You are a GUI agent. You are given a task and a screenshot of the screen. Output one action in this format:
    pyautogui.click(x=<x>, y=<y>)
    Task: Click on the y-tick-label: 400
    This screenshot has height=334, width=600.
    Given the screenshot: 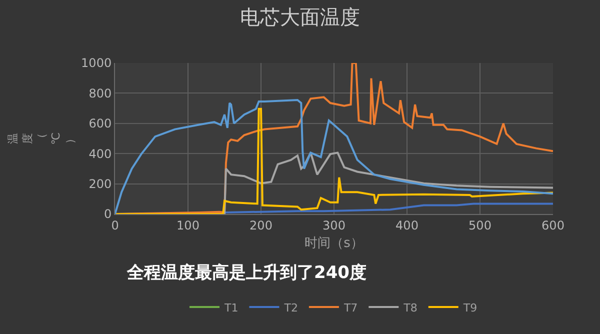 What is the action you would take?
    pyautogui.click(x=100, y=153)
    